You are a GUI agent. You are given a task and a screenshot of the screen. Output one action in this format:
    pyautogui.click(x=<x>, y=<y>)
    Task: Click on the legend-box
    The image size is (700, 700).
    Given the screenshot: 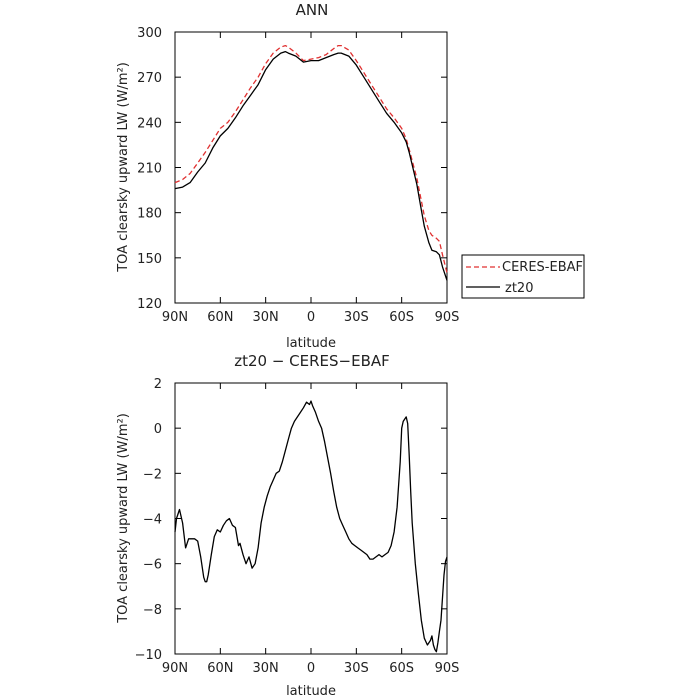 What is the action you would take?
    pyautogui.click(x=523, y=276)
    